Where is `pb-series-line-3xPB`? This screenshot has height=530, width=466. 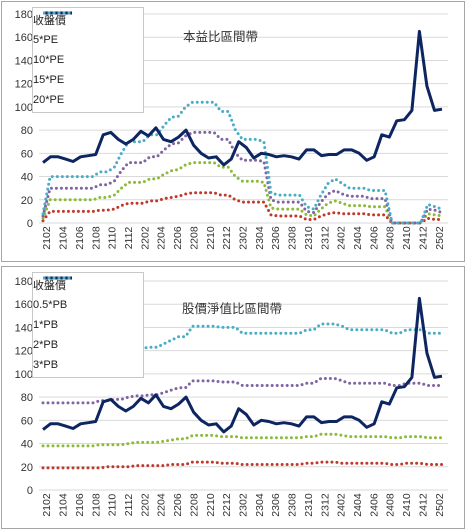
pb-series-line-3xPB is located at coordinates (242, 341).